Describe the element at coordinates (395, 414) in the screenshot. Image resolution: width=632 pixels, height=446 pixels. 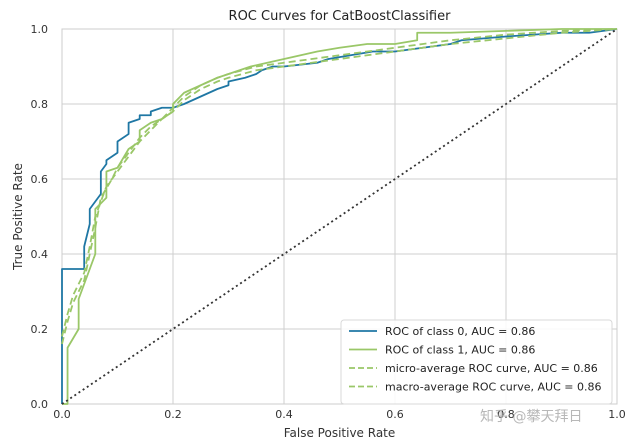
I see `x-tick-label: 0.6` at that location.